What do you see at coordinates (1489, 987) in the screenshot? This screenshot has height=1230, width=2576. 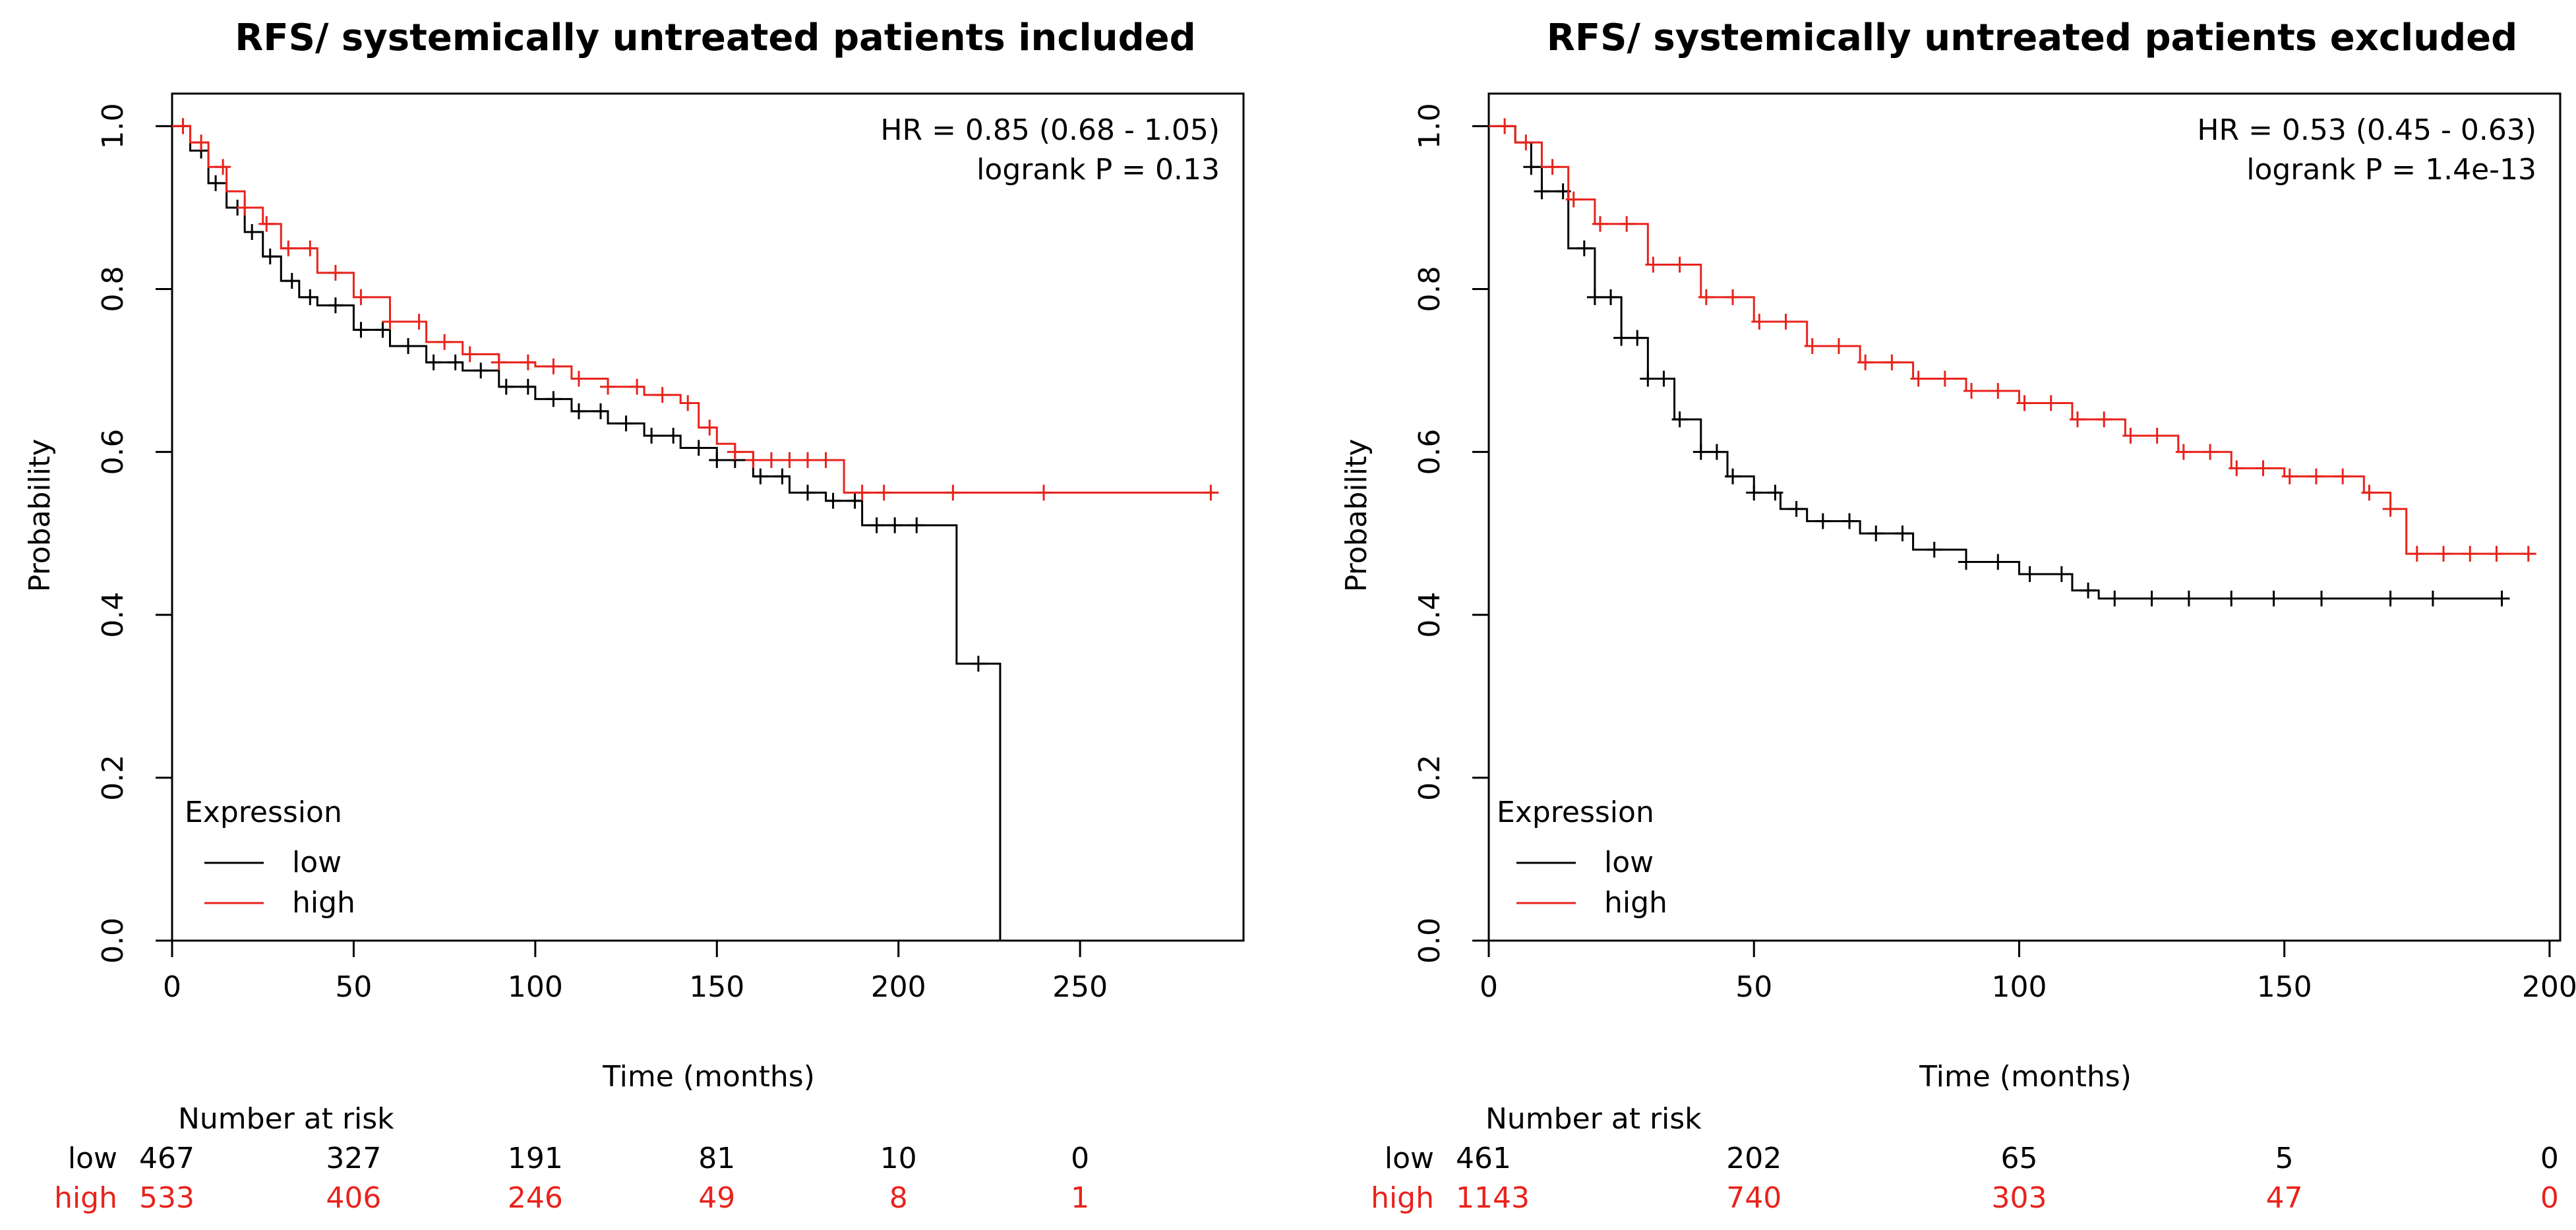 I see `x-tick-label: 0` at bounding box center [1489, 987].